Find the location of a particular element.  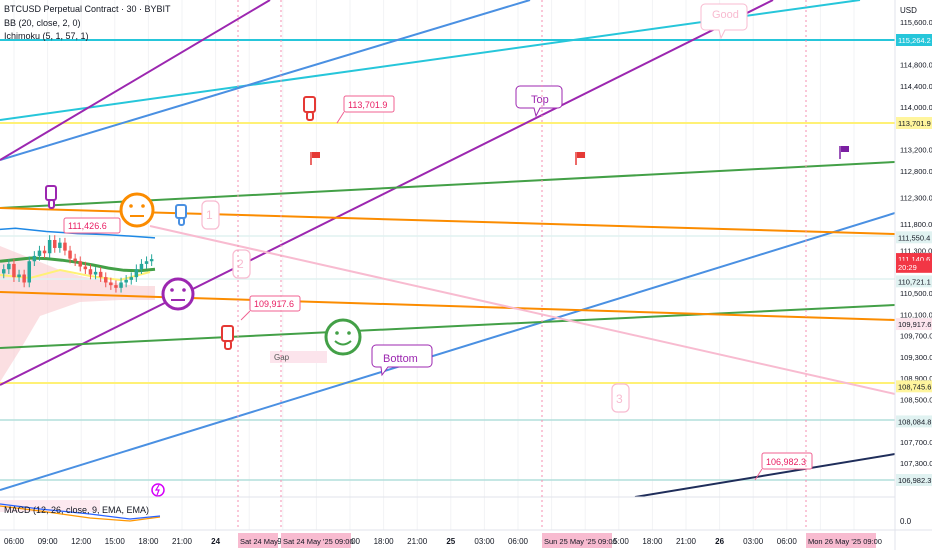

wave-label-1: 1 is located at coordinates (210, 215).